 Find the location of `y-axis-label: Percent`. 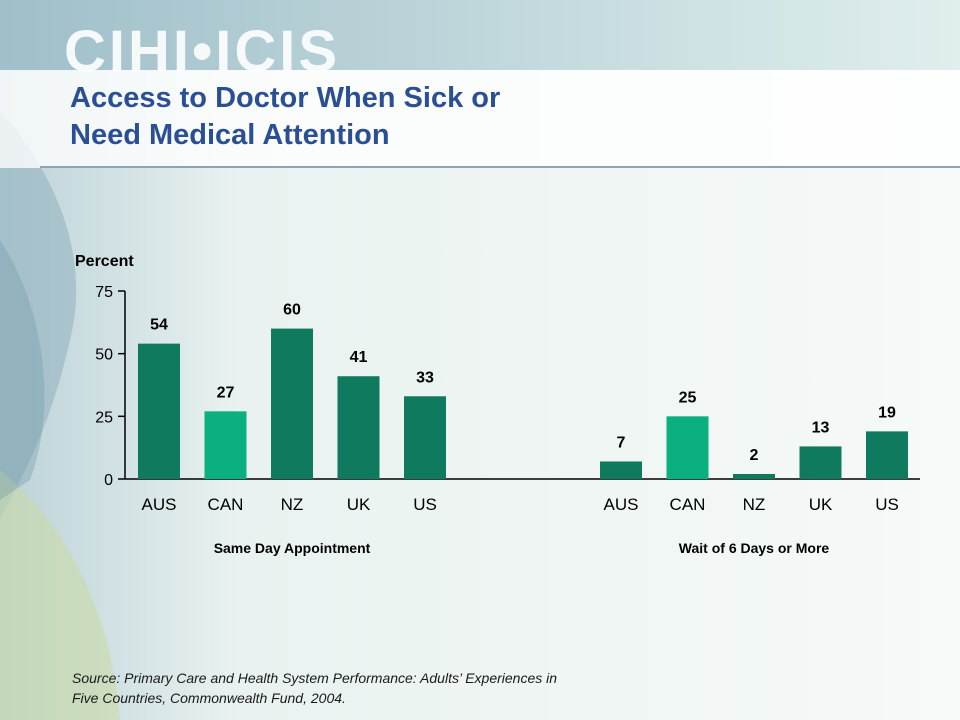

y-axis-label: Percent is located at coordinates (104, 261).